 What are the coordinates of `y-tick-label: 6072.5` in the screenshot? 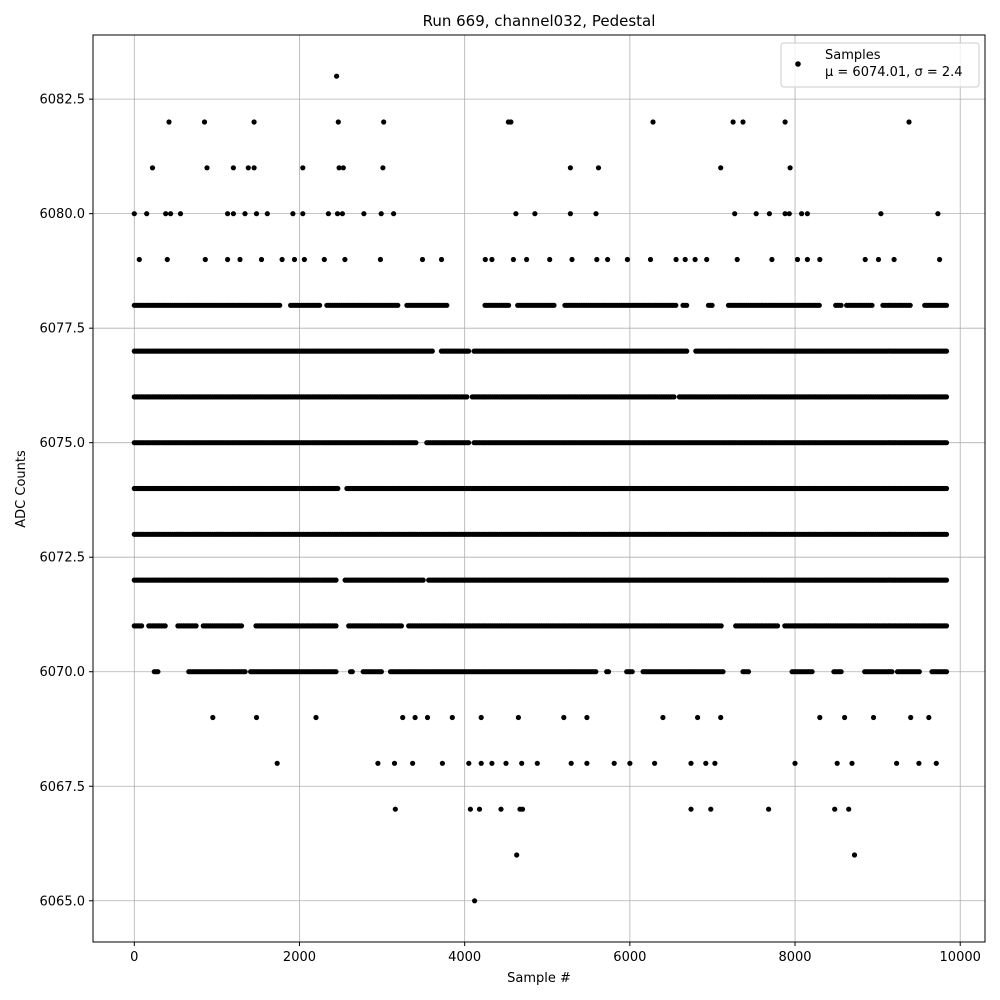 It's located at (63, 558).